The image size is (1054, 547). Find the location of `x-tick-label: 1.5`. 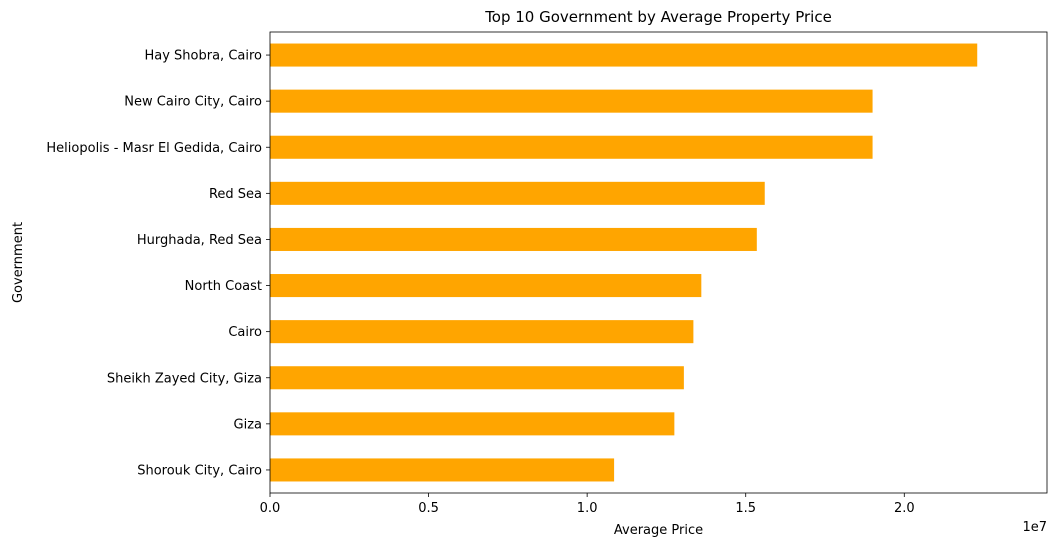

x-tick-label: 1.5 is located at coordinates (745, 508).